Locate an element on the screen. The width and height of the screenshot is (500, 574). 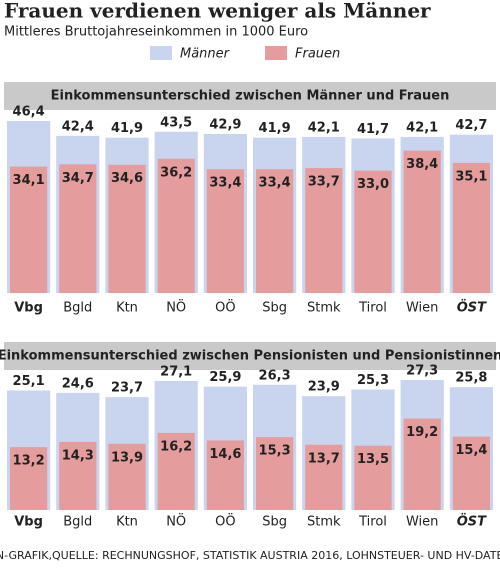
value-label: 13,2 is located at coordinates (29, 461).